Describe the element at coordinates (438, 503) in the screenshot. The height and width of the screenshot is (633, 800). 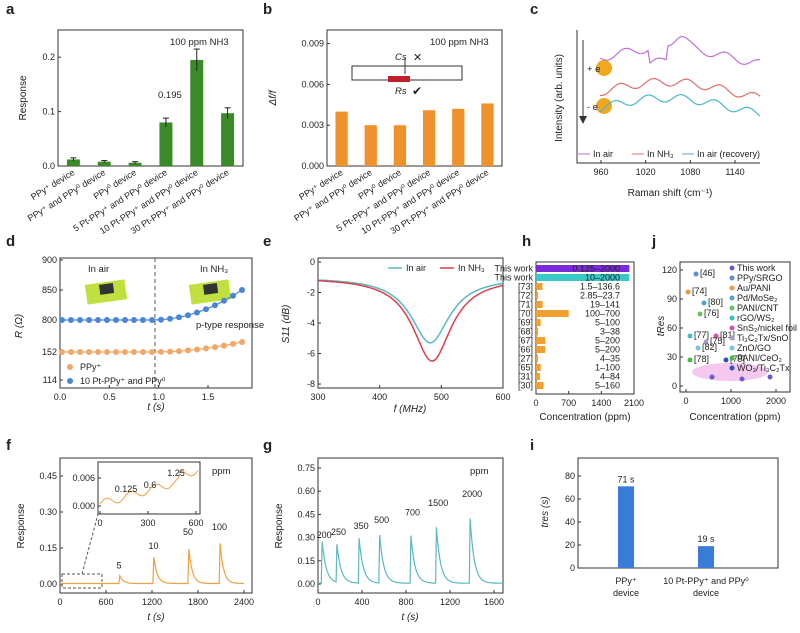
I see `panel-g-peak-label: 1500` at that location.